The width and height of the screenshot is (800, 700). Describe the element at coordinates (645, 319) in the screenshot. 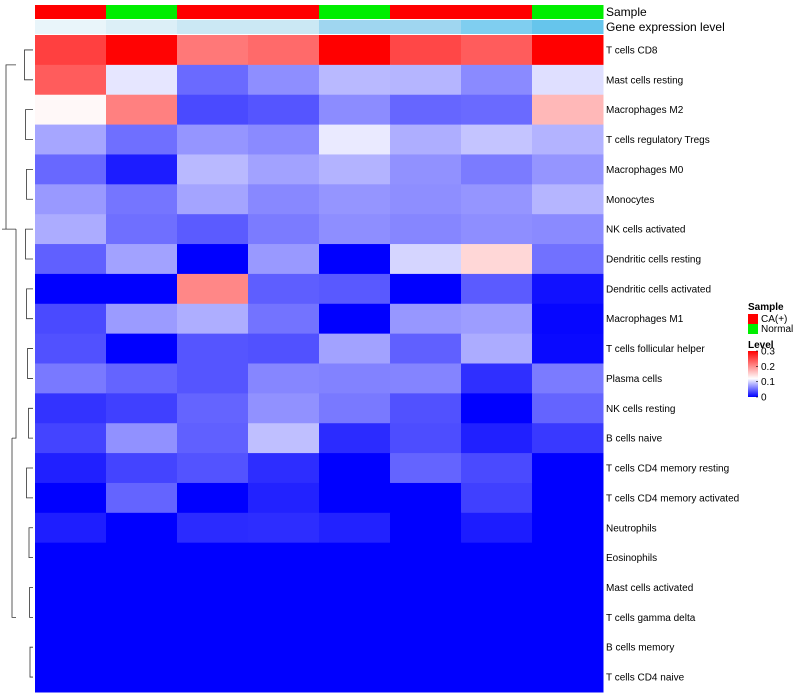

I see `row-label: Macrophages M1` at that location.